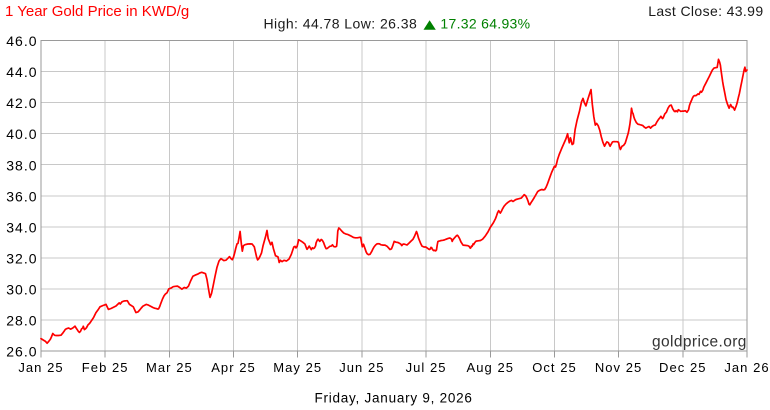 This screenshot has height=410, width=770. I want to click on svg-text: 32.0, so click(21, 259).